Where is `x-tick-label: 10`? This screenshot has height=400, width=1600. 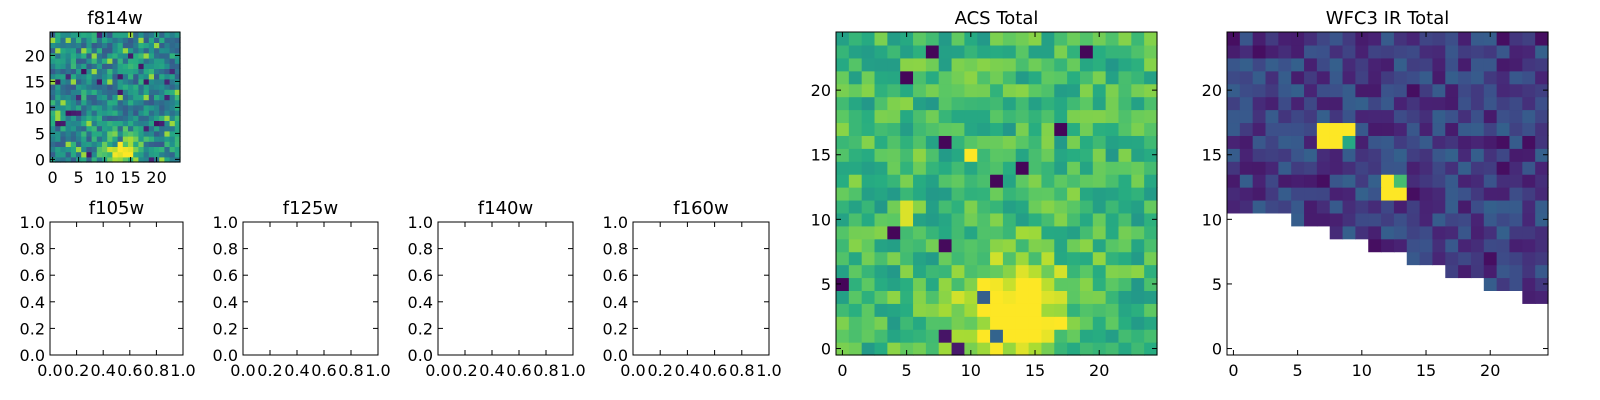
x-tick-label: 10 is located at coordinates (971, 370).